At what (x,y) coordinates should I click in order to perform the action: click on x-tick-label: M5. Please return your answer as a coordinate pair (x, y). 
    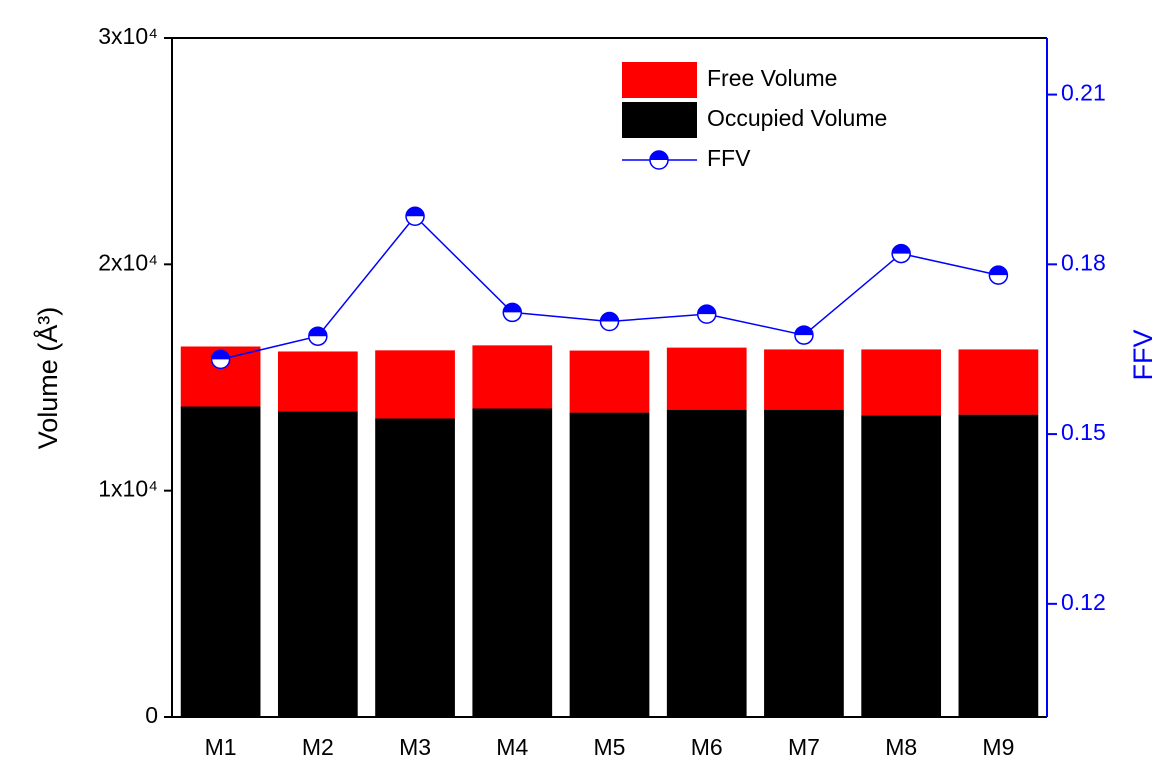
    Looking at the image, I should click on (610, 747).